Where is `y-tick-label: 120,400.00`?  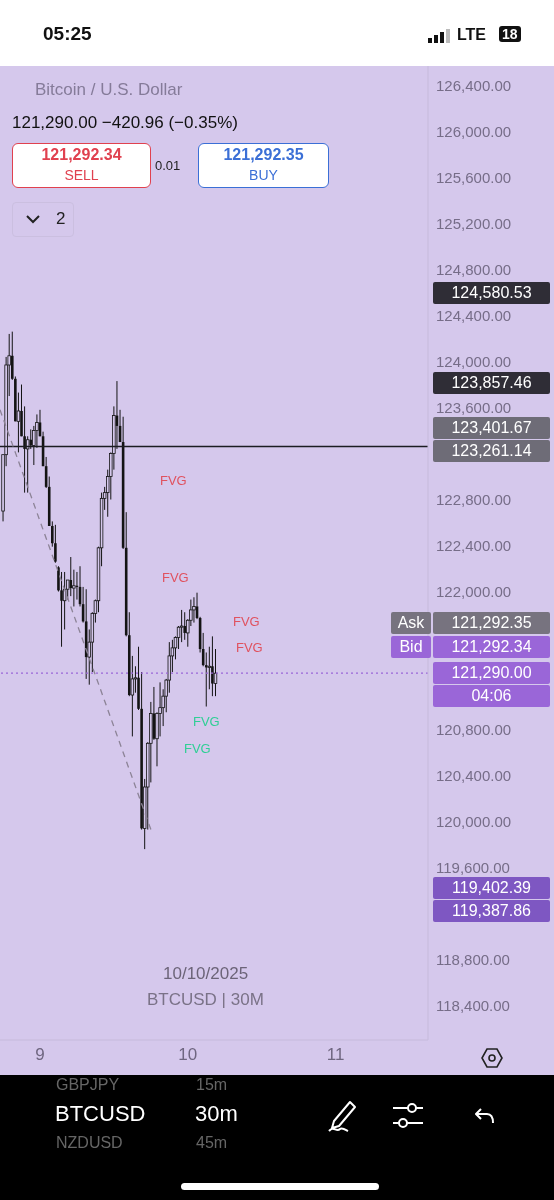 y-tick-label: 120,400.00 is located at coordinates (474, 775).